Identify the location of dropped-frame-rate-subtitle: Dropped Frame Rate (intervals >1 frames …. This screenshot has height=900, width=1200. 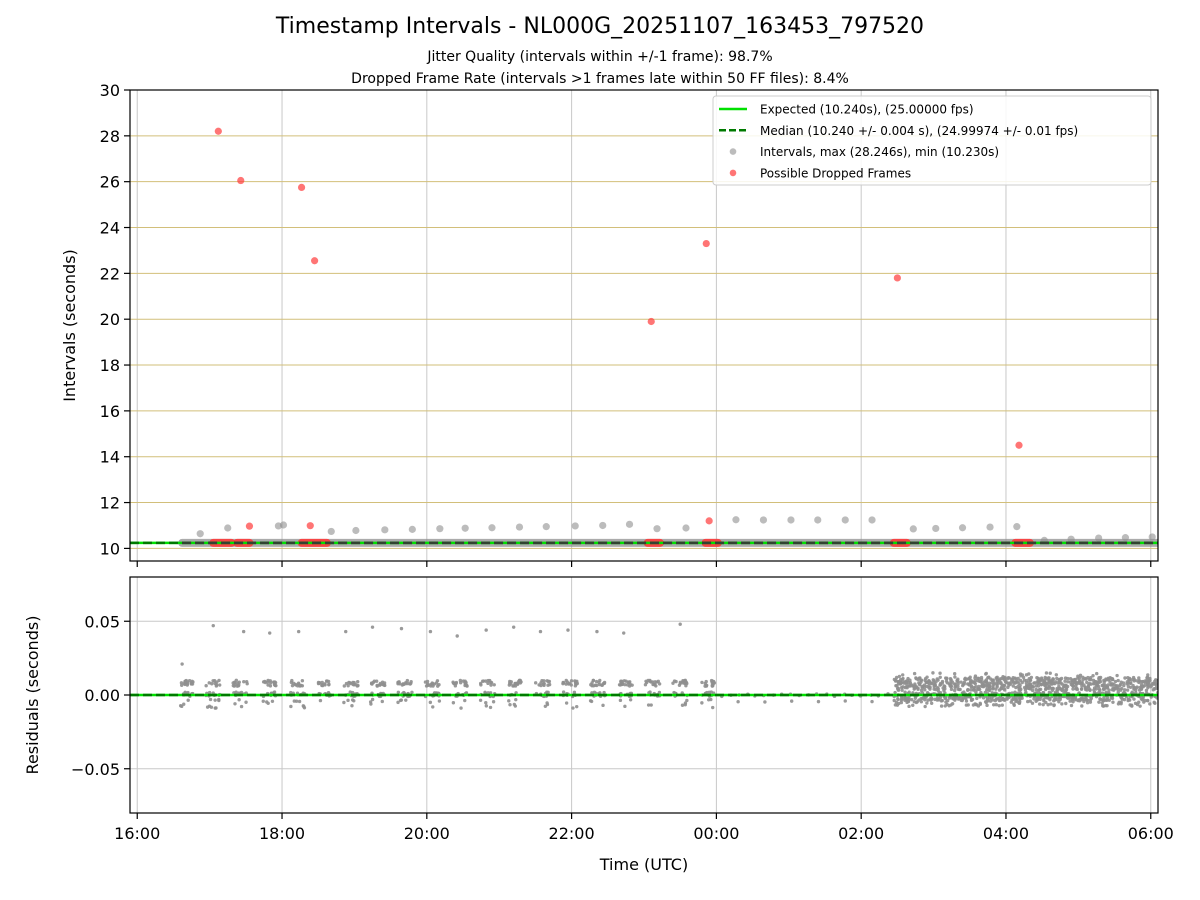
(600, 79).